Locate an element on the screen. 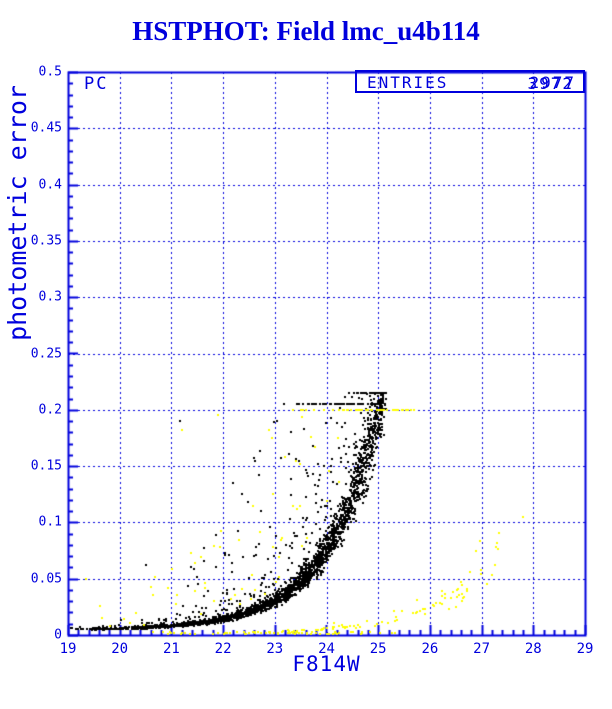 The image size is (612, 709). x-tick-label: 26 is located at coordinates (430, 649).